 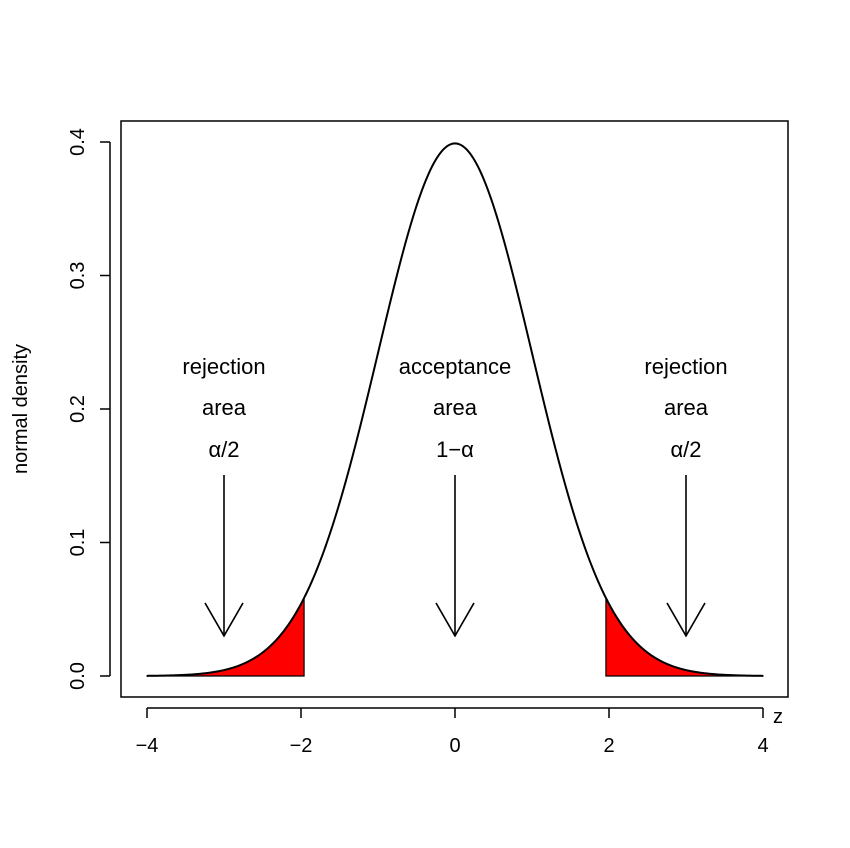 I want to click on annotation-3: rejection area α/2, so click(x=686, y=496).